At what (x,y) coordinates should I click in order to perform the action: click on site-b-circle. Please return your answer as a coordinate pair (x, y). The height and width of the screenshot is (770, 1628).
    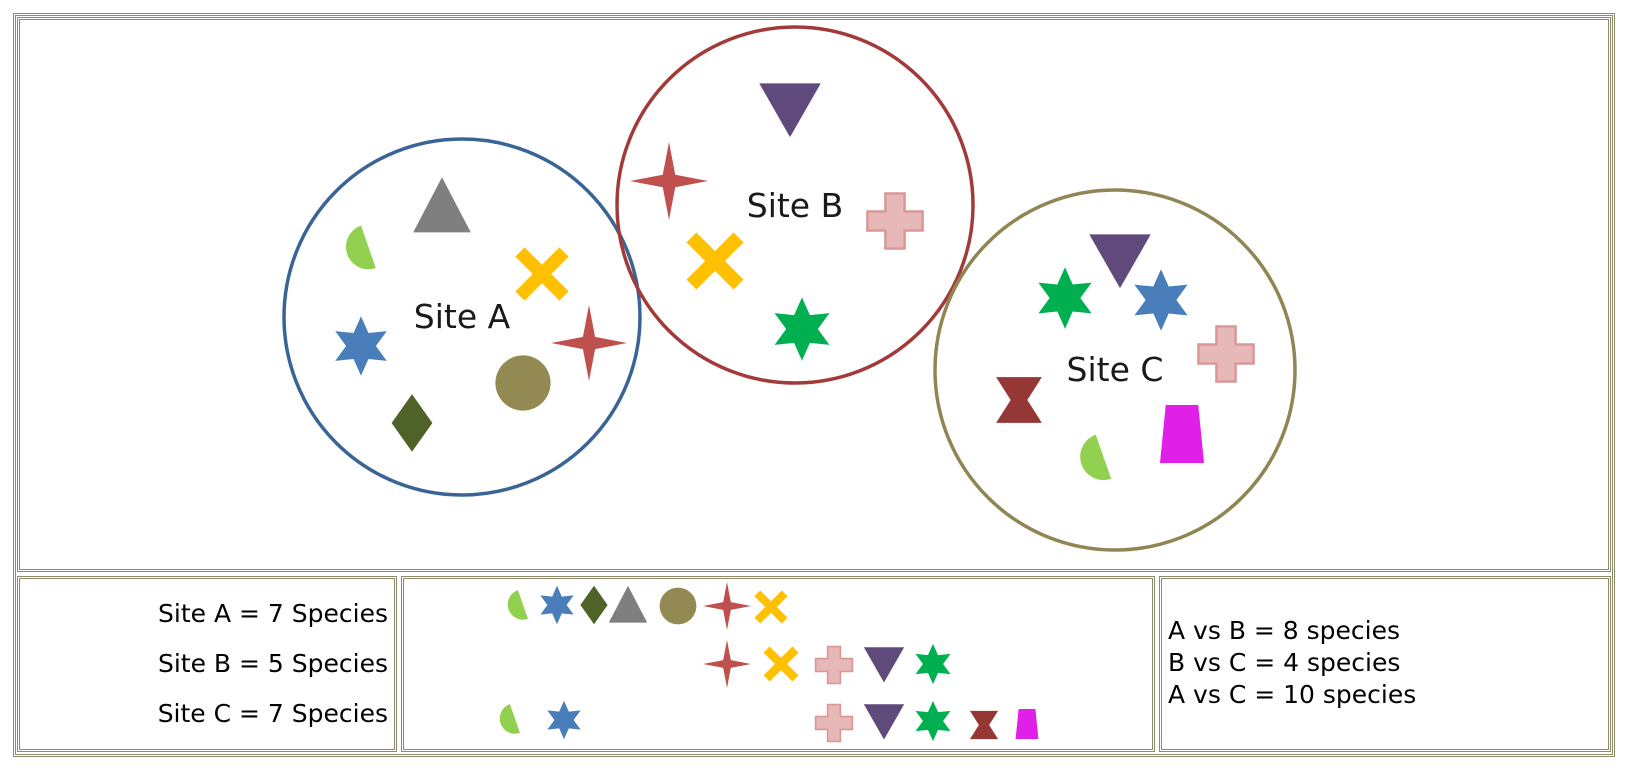
    Looking at the image, I should click on (795, 205).